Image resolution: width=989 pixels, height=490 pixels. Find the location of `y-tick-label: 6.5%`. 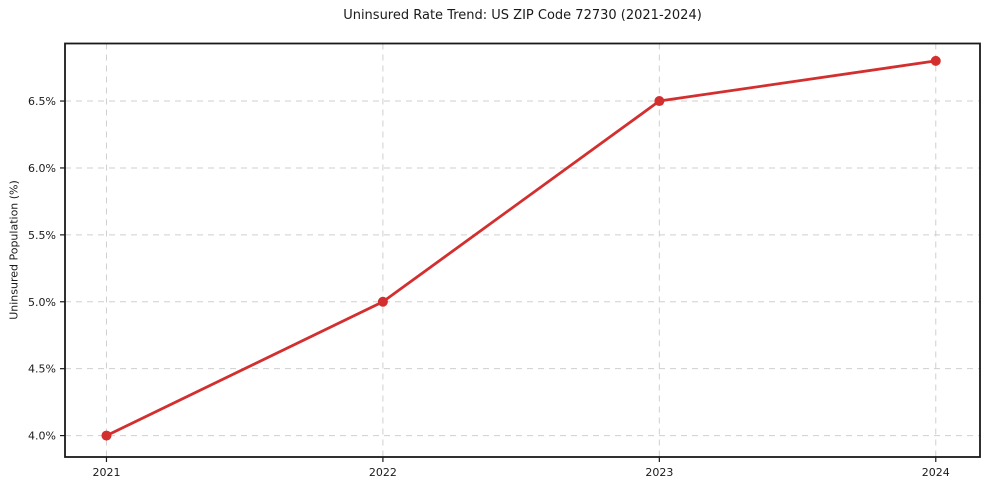

y-tick-label: 6.5% is located at coordinates (42, 101).